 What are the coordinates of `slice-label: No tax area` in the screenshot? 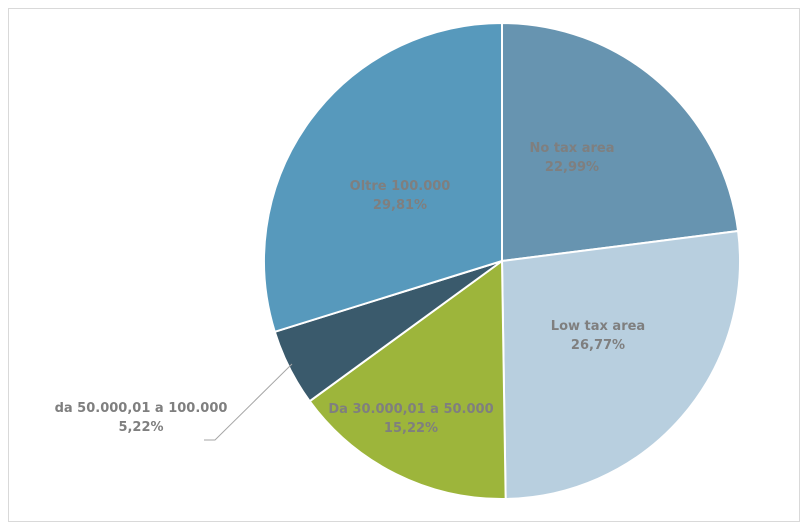 It's located at (571, 148).